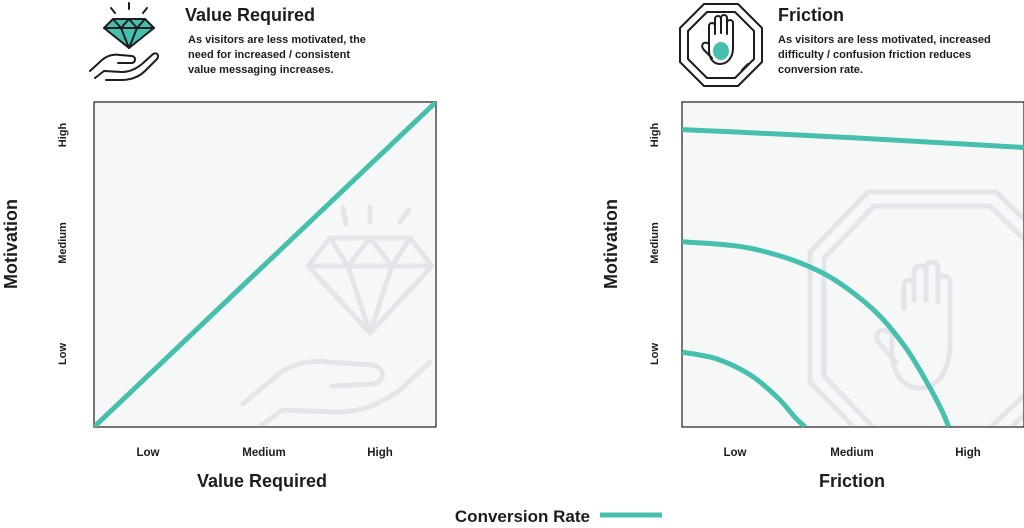  What do you see at coordinates (261, 70) in the screenshot?
I see `left-subtitle-line-3: value messaging increases.` at bounding box center [261, 70].